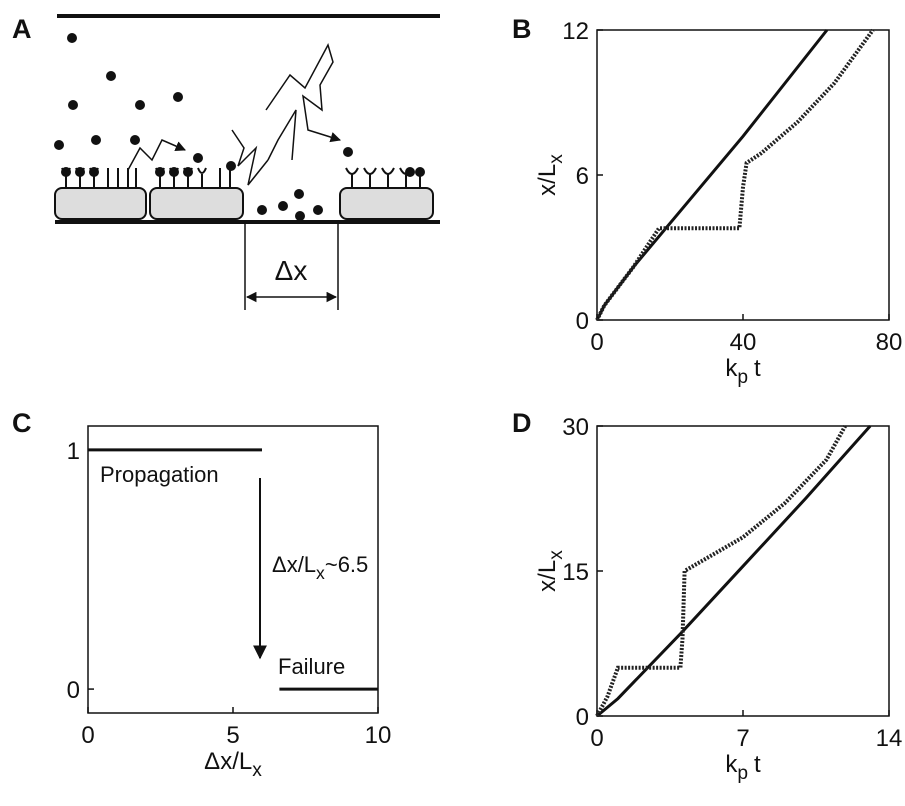 The width and height of the screenshot is (905, 806). I want to click on y-tick-label: 30, so click(575, 427).